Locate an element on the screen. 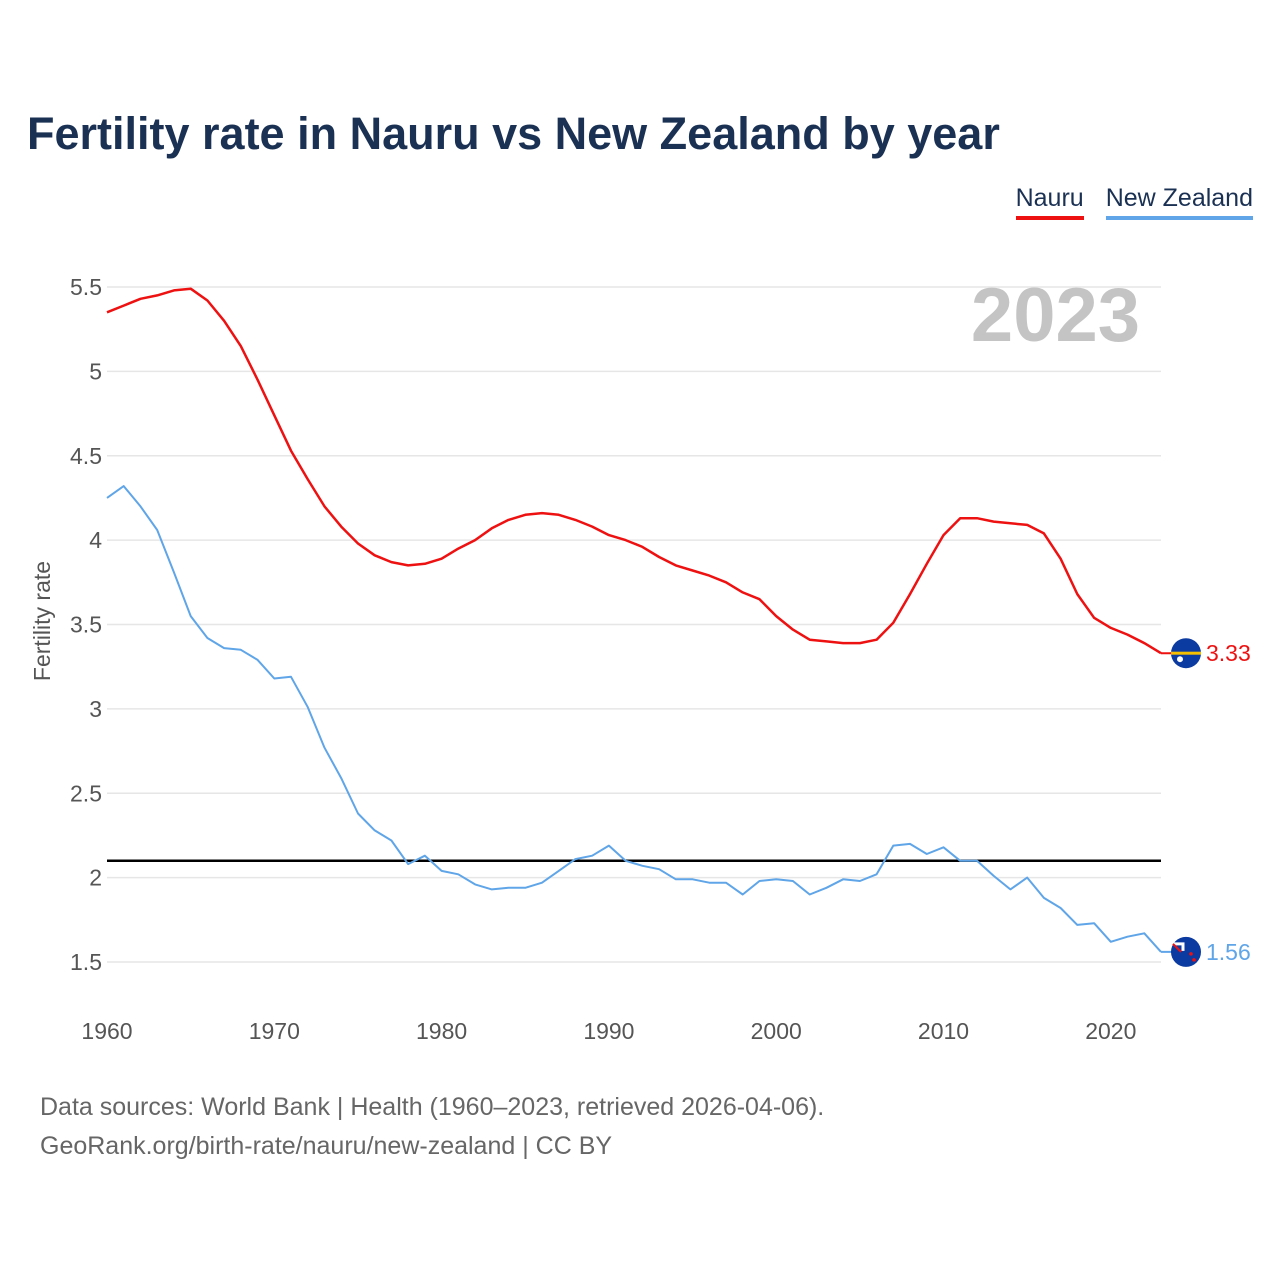 This screenshot has width=1280, height=1280. end-markers: 3.33 1.56 is located at coordinates (1206, 802).